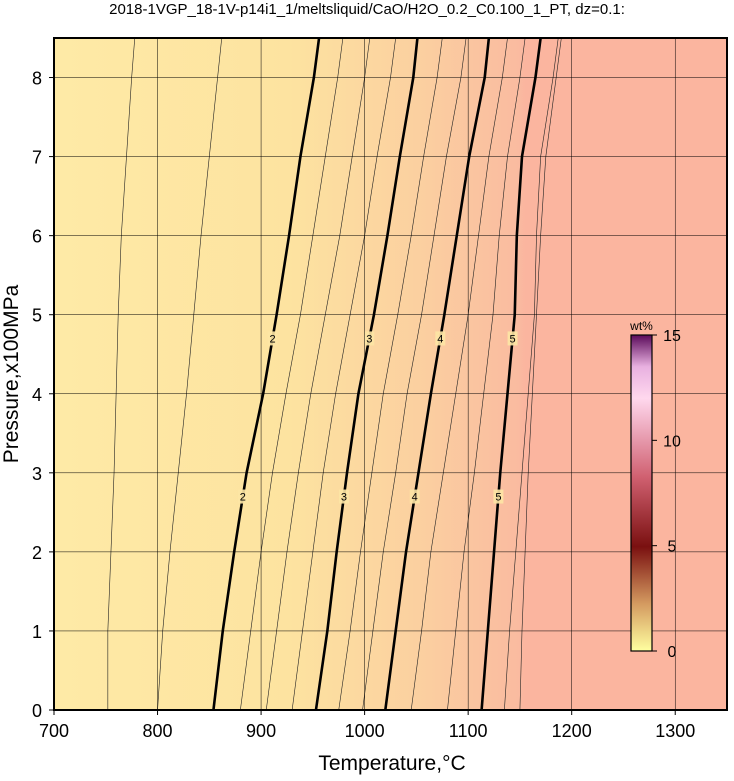 Image resolution: width=734 pixels, height=781 pixels. What do you see at coordinates (37, 237) in the screenshot?
I see `y-tick-label: 6` at bounding box center [37, 237].